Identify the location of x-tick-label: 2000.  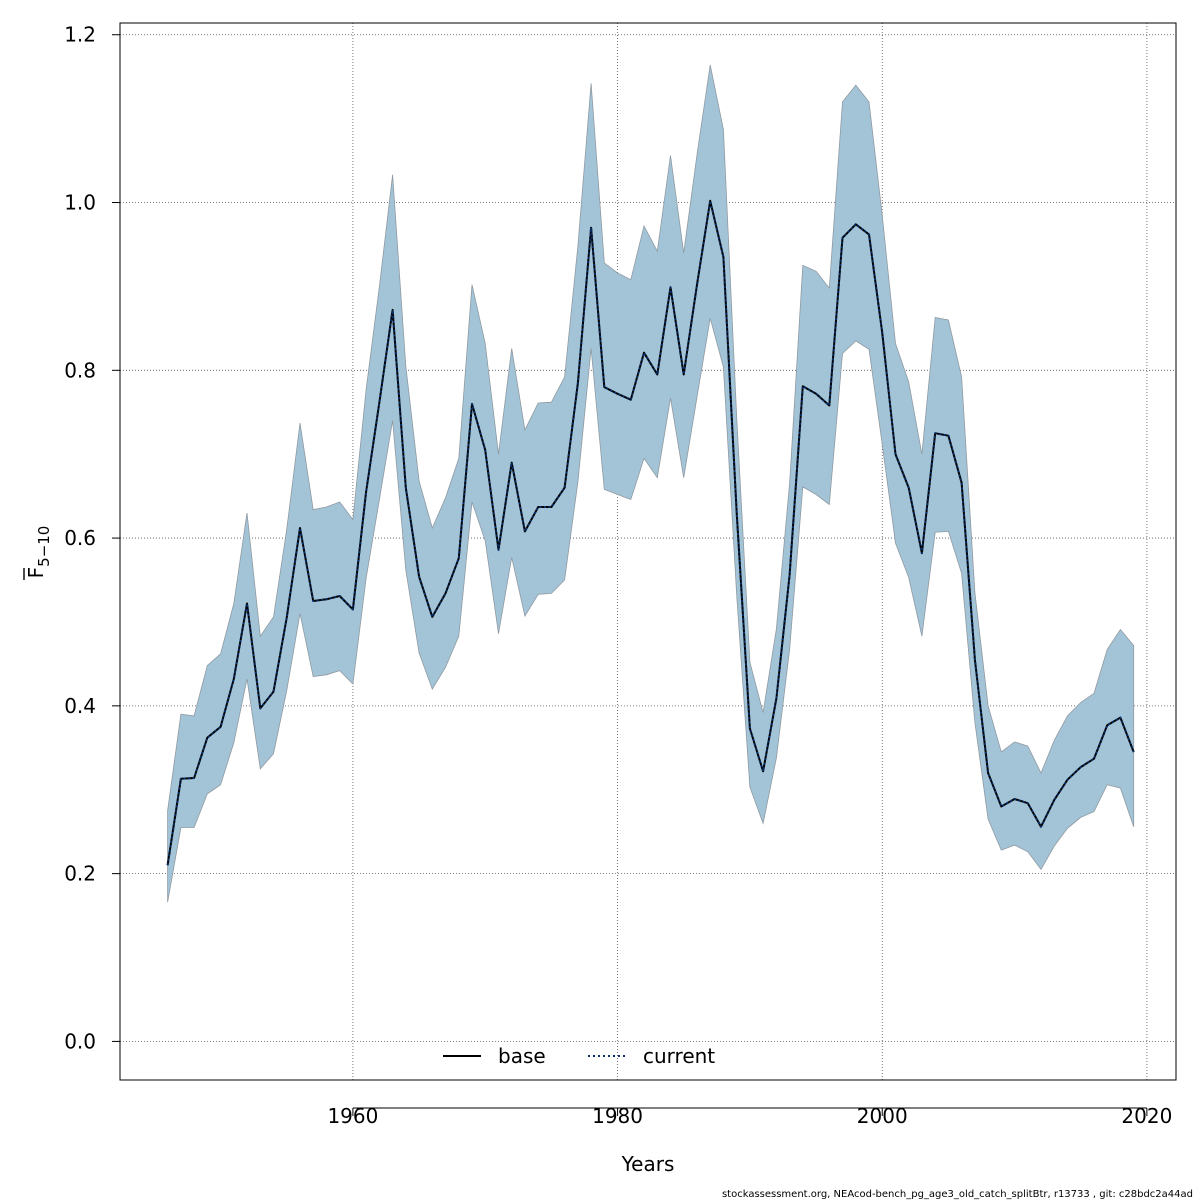
(882, 1116).